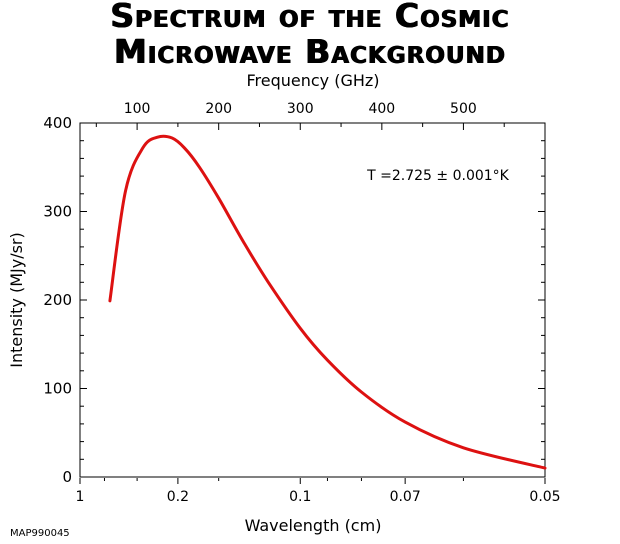 This screenshot has width=620, height=544. Describe the element at coordinates (57, 300) in the screenshot. I see `y-tick-label: 200` at that location.